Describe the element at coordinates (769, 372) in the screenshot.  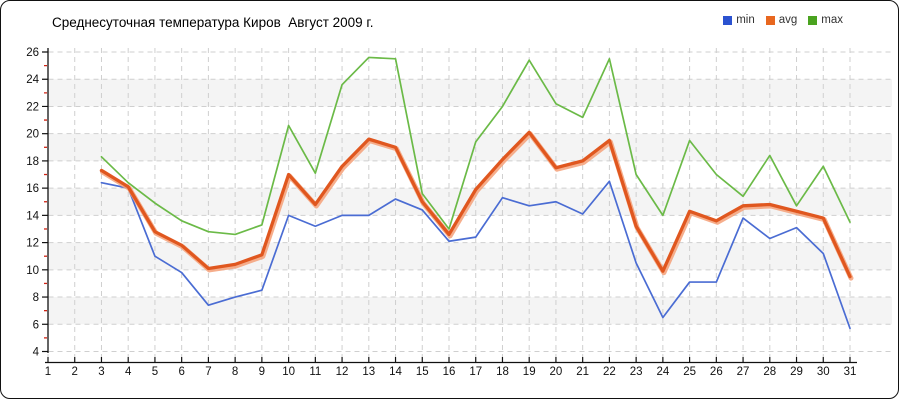
I see `x-tick-label: 28` at that location.